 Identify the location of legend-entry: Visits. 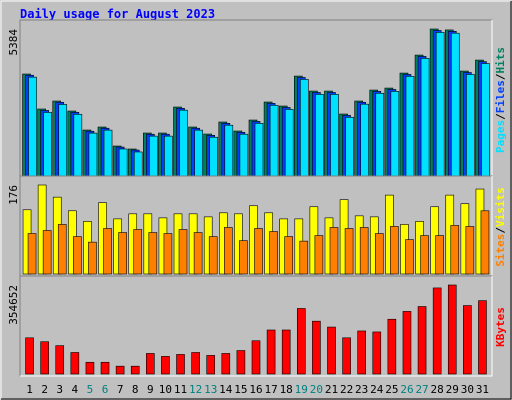
(500, 207).